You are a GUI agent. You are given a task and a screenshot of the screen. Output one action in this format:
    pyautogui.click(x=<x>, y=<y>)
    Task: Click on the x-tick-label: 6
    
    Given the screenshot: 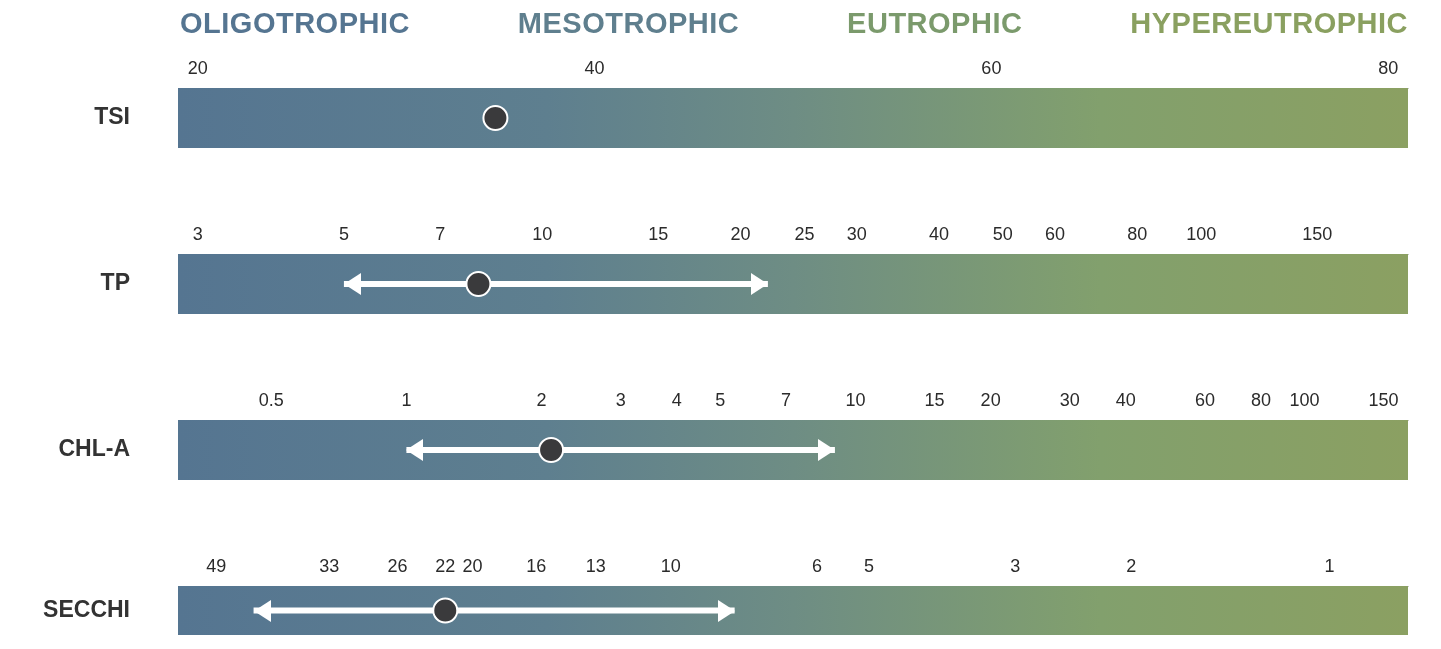 What is the action you would take?
    pyautogui.click(x=816, y=566)
    